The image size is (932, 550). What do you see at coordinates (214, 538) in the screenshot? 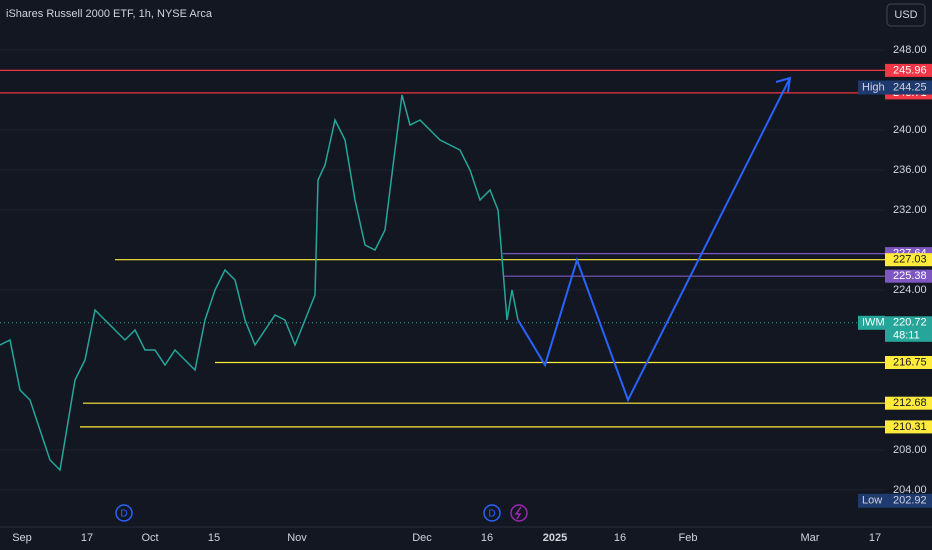
I see `x-tick-label: 15` at bounding box center [214, 538].